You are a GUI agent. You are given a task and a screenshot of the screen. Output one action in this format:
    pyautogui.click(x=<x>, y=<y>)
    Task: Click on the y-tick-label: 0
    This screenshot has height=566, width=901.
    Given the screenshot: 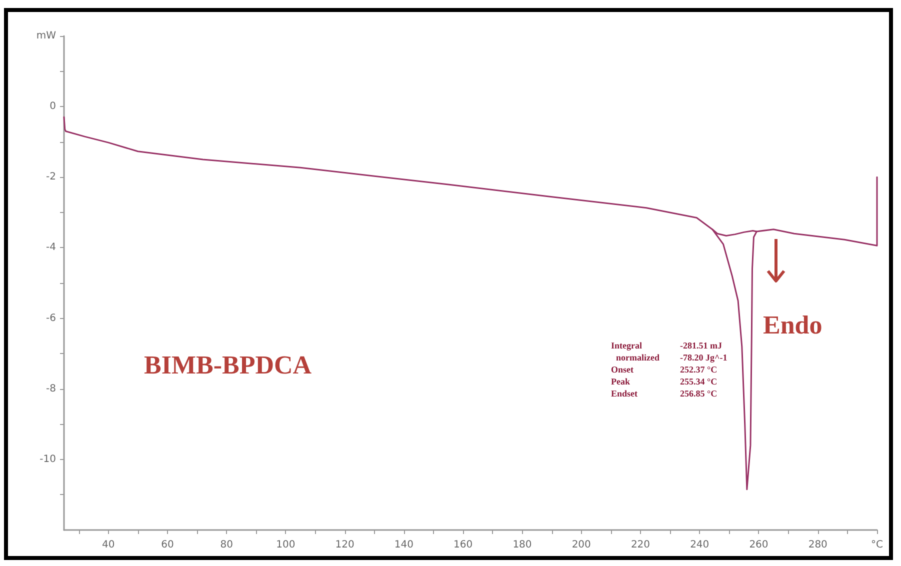 What is the action you would take?
    pyautogui.click(x=53, y=106)
    